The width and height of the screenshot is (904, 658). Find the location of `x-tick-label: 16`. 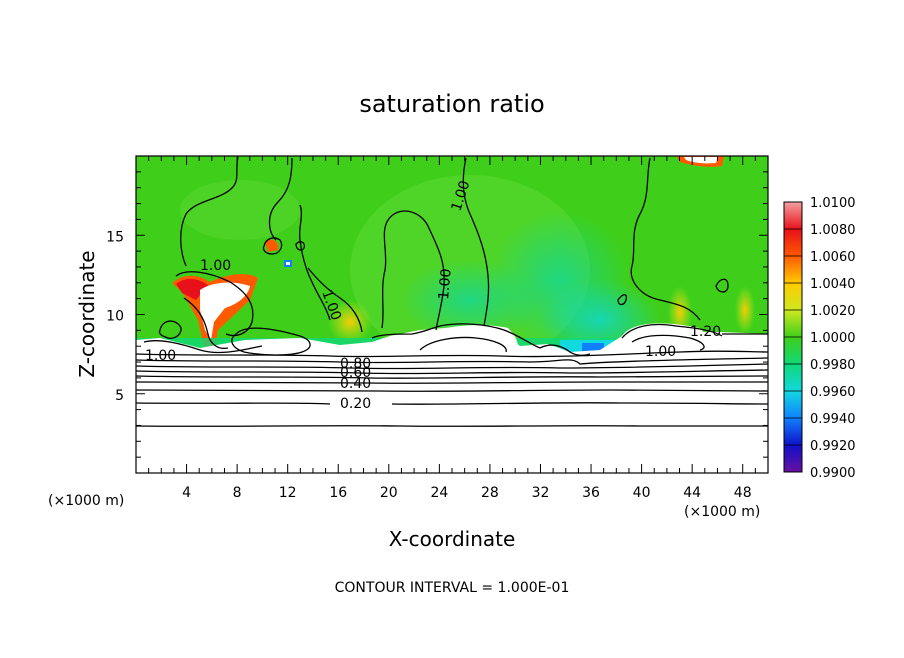

x-tick-label: 16 is located at coordinates (338, 493).